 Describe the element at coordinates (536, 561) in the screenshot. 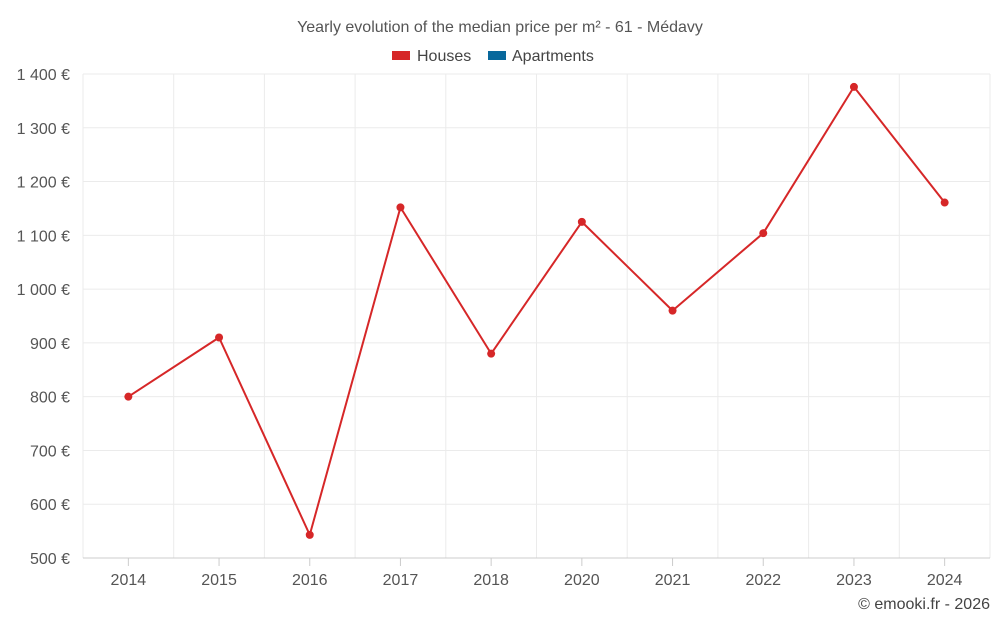

I see `axes` at that location.